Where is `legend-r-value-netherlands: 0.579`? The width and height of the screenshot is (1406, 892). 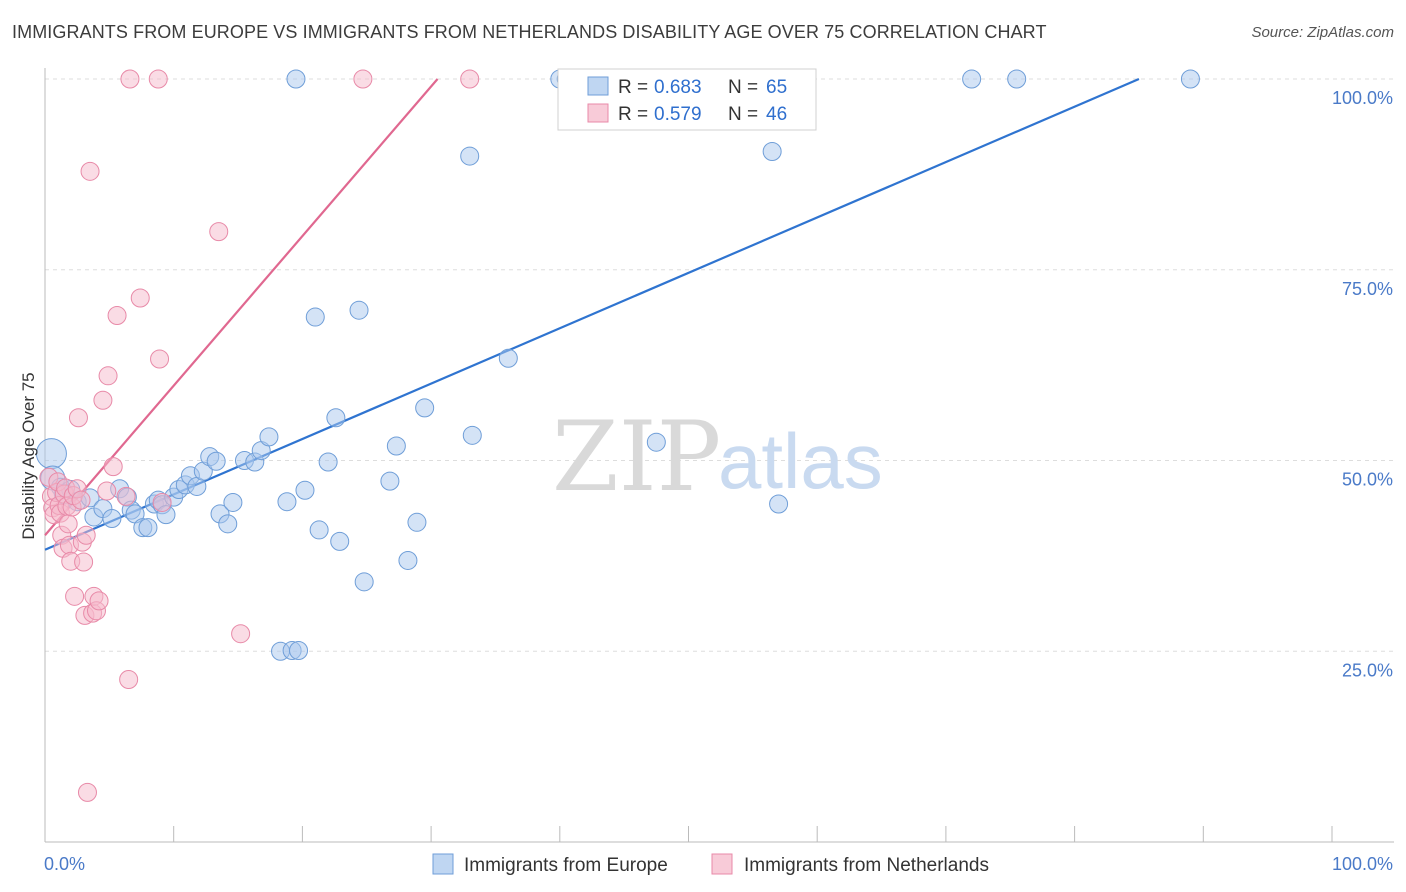
legend-r-value-netherlands: 0.579 is located at coordinates (678, 114).